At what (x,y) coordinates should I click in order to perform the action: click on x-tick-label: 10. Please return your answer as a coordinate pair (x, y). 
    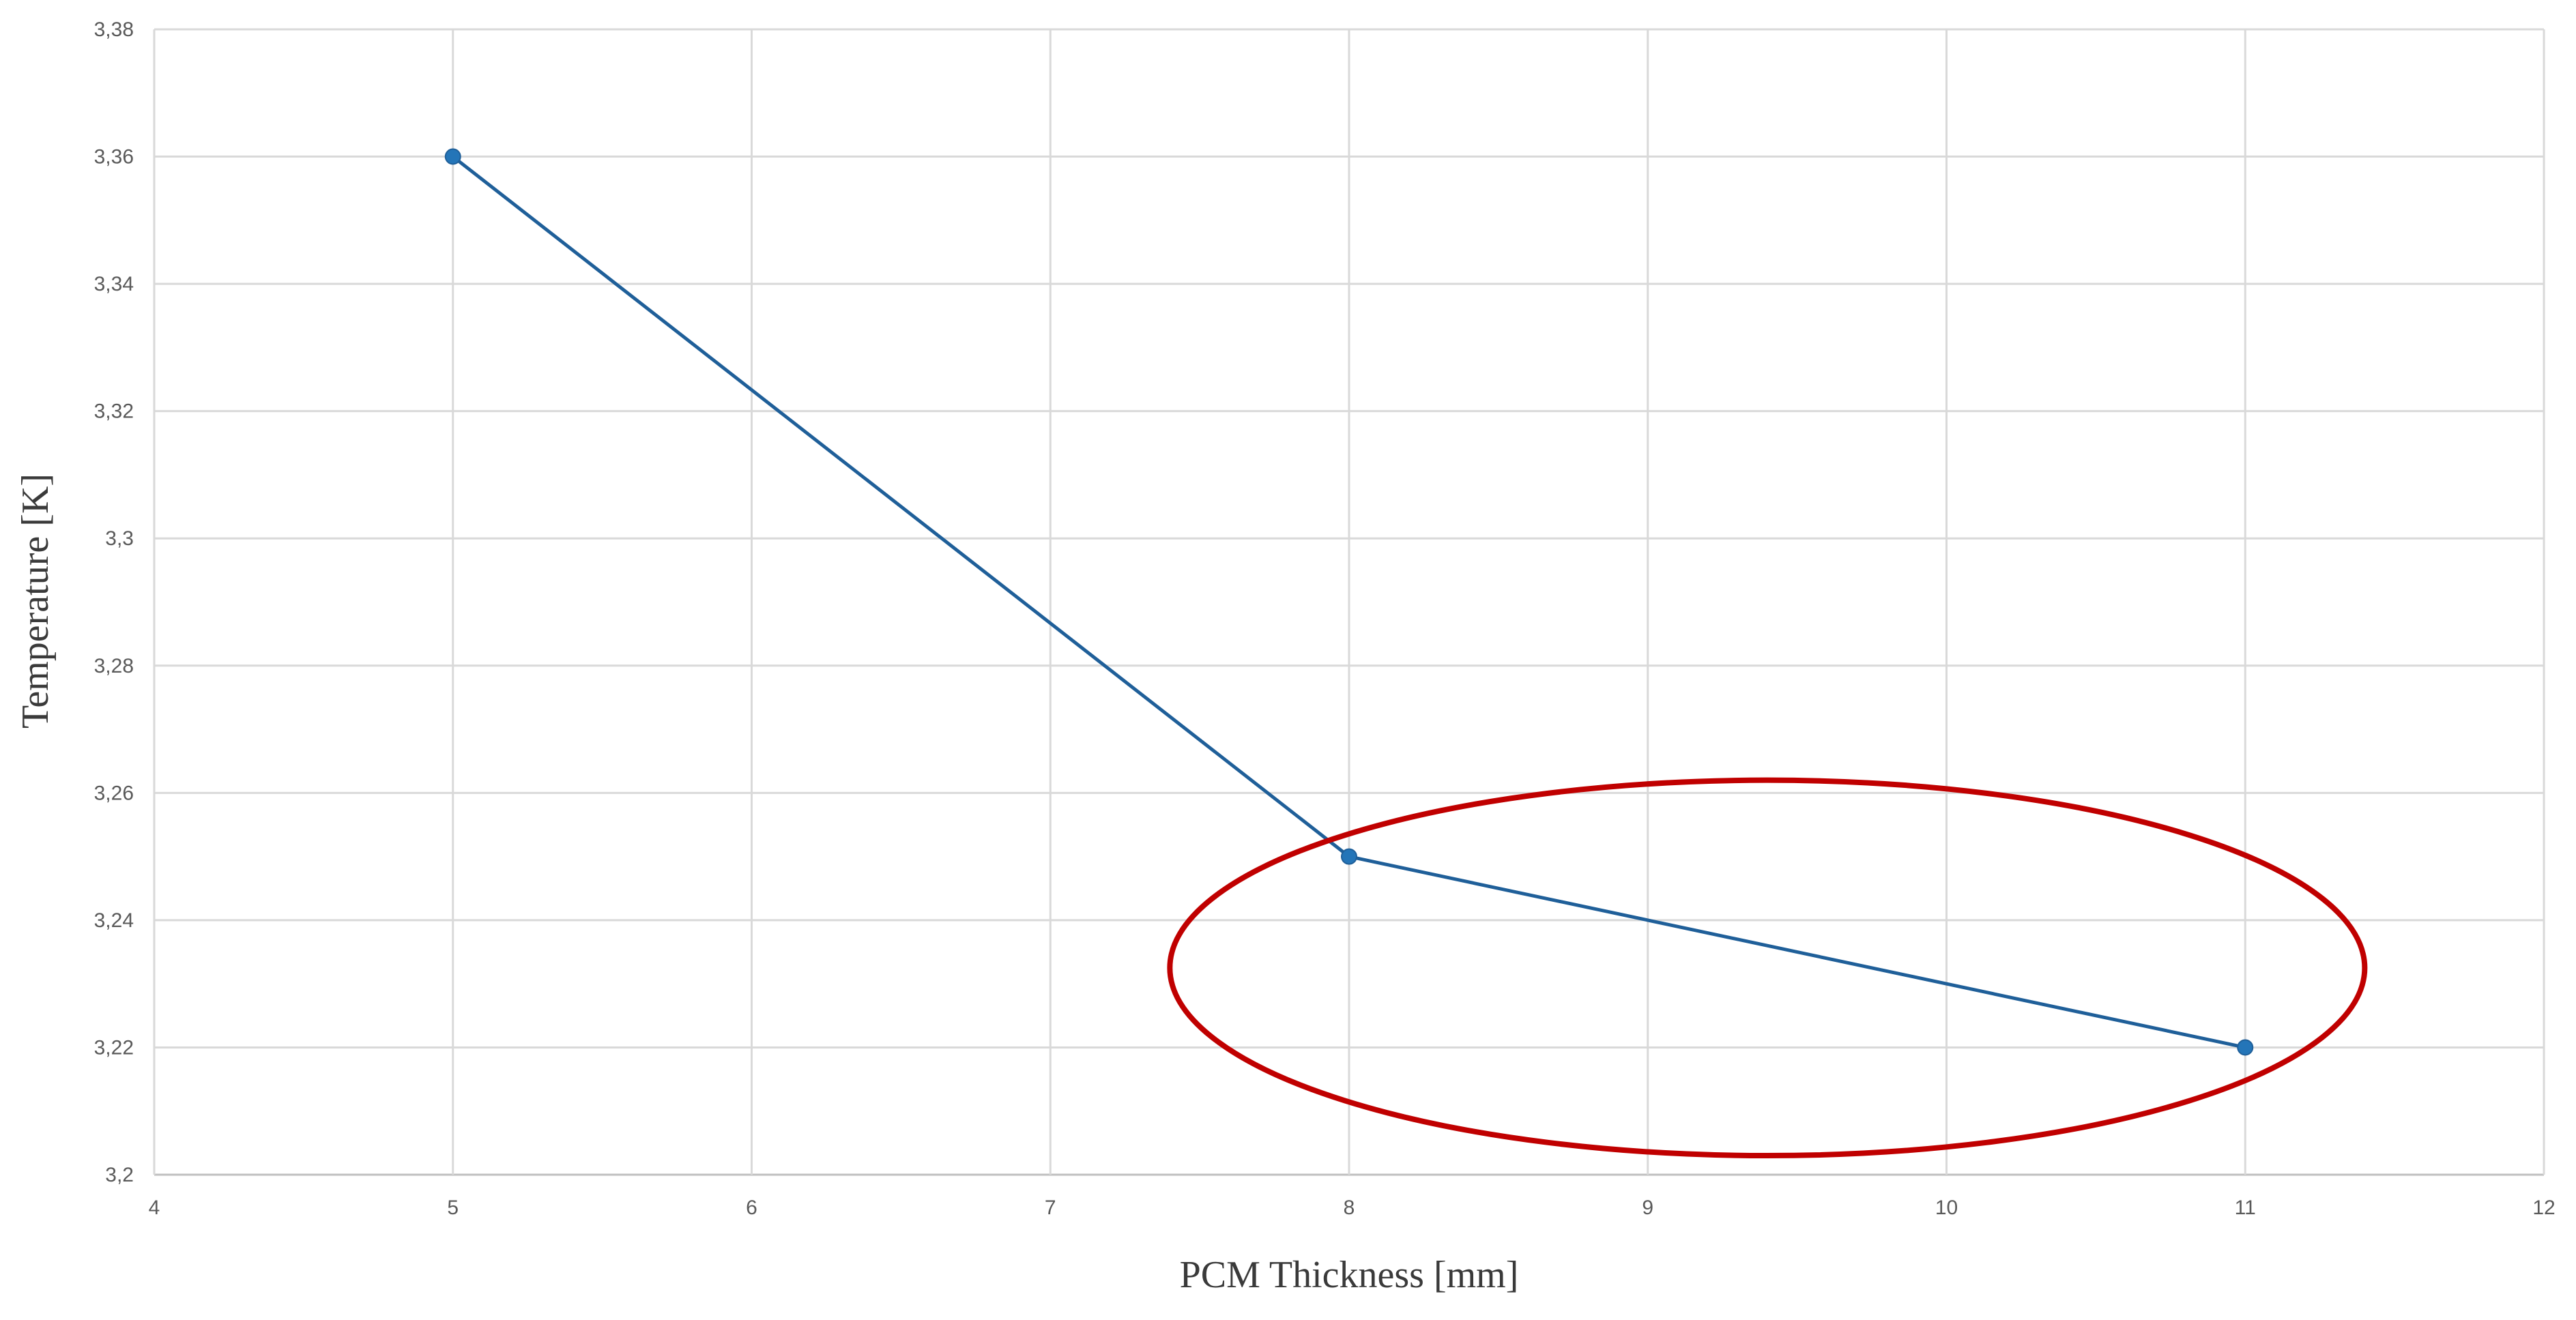
    Looking at the image, I should click on (1946, 1208).